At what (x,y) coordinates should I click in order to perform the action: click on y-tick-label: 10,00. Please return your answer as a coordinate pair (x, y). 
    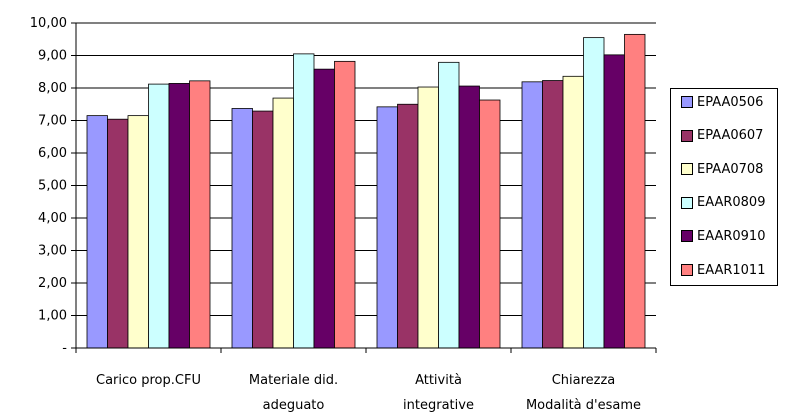
    Looking at the image, I should click on (48, 23).